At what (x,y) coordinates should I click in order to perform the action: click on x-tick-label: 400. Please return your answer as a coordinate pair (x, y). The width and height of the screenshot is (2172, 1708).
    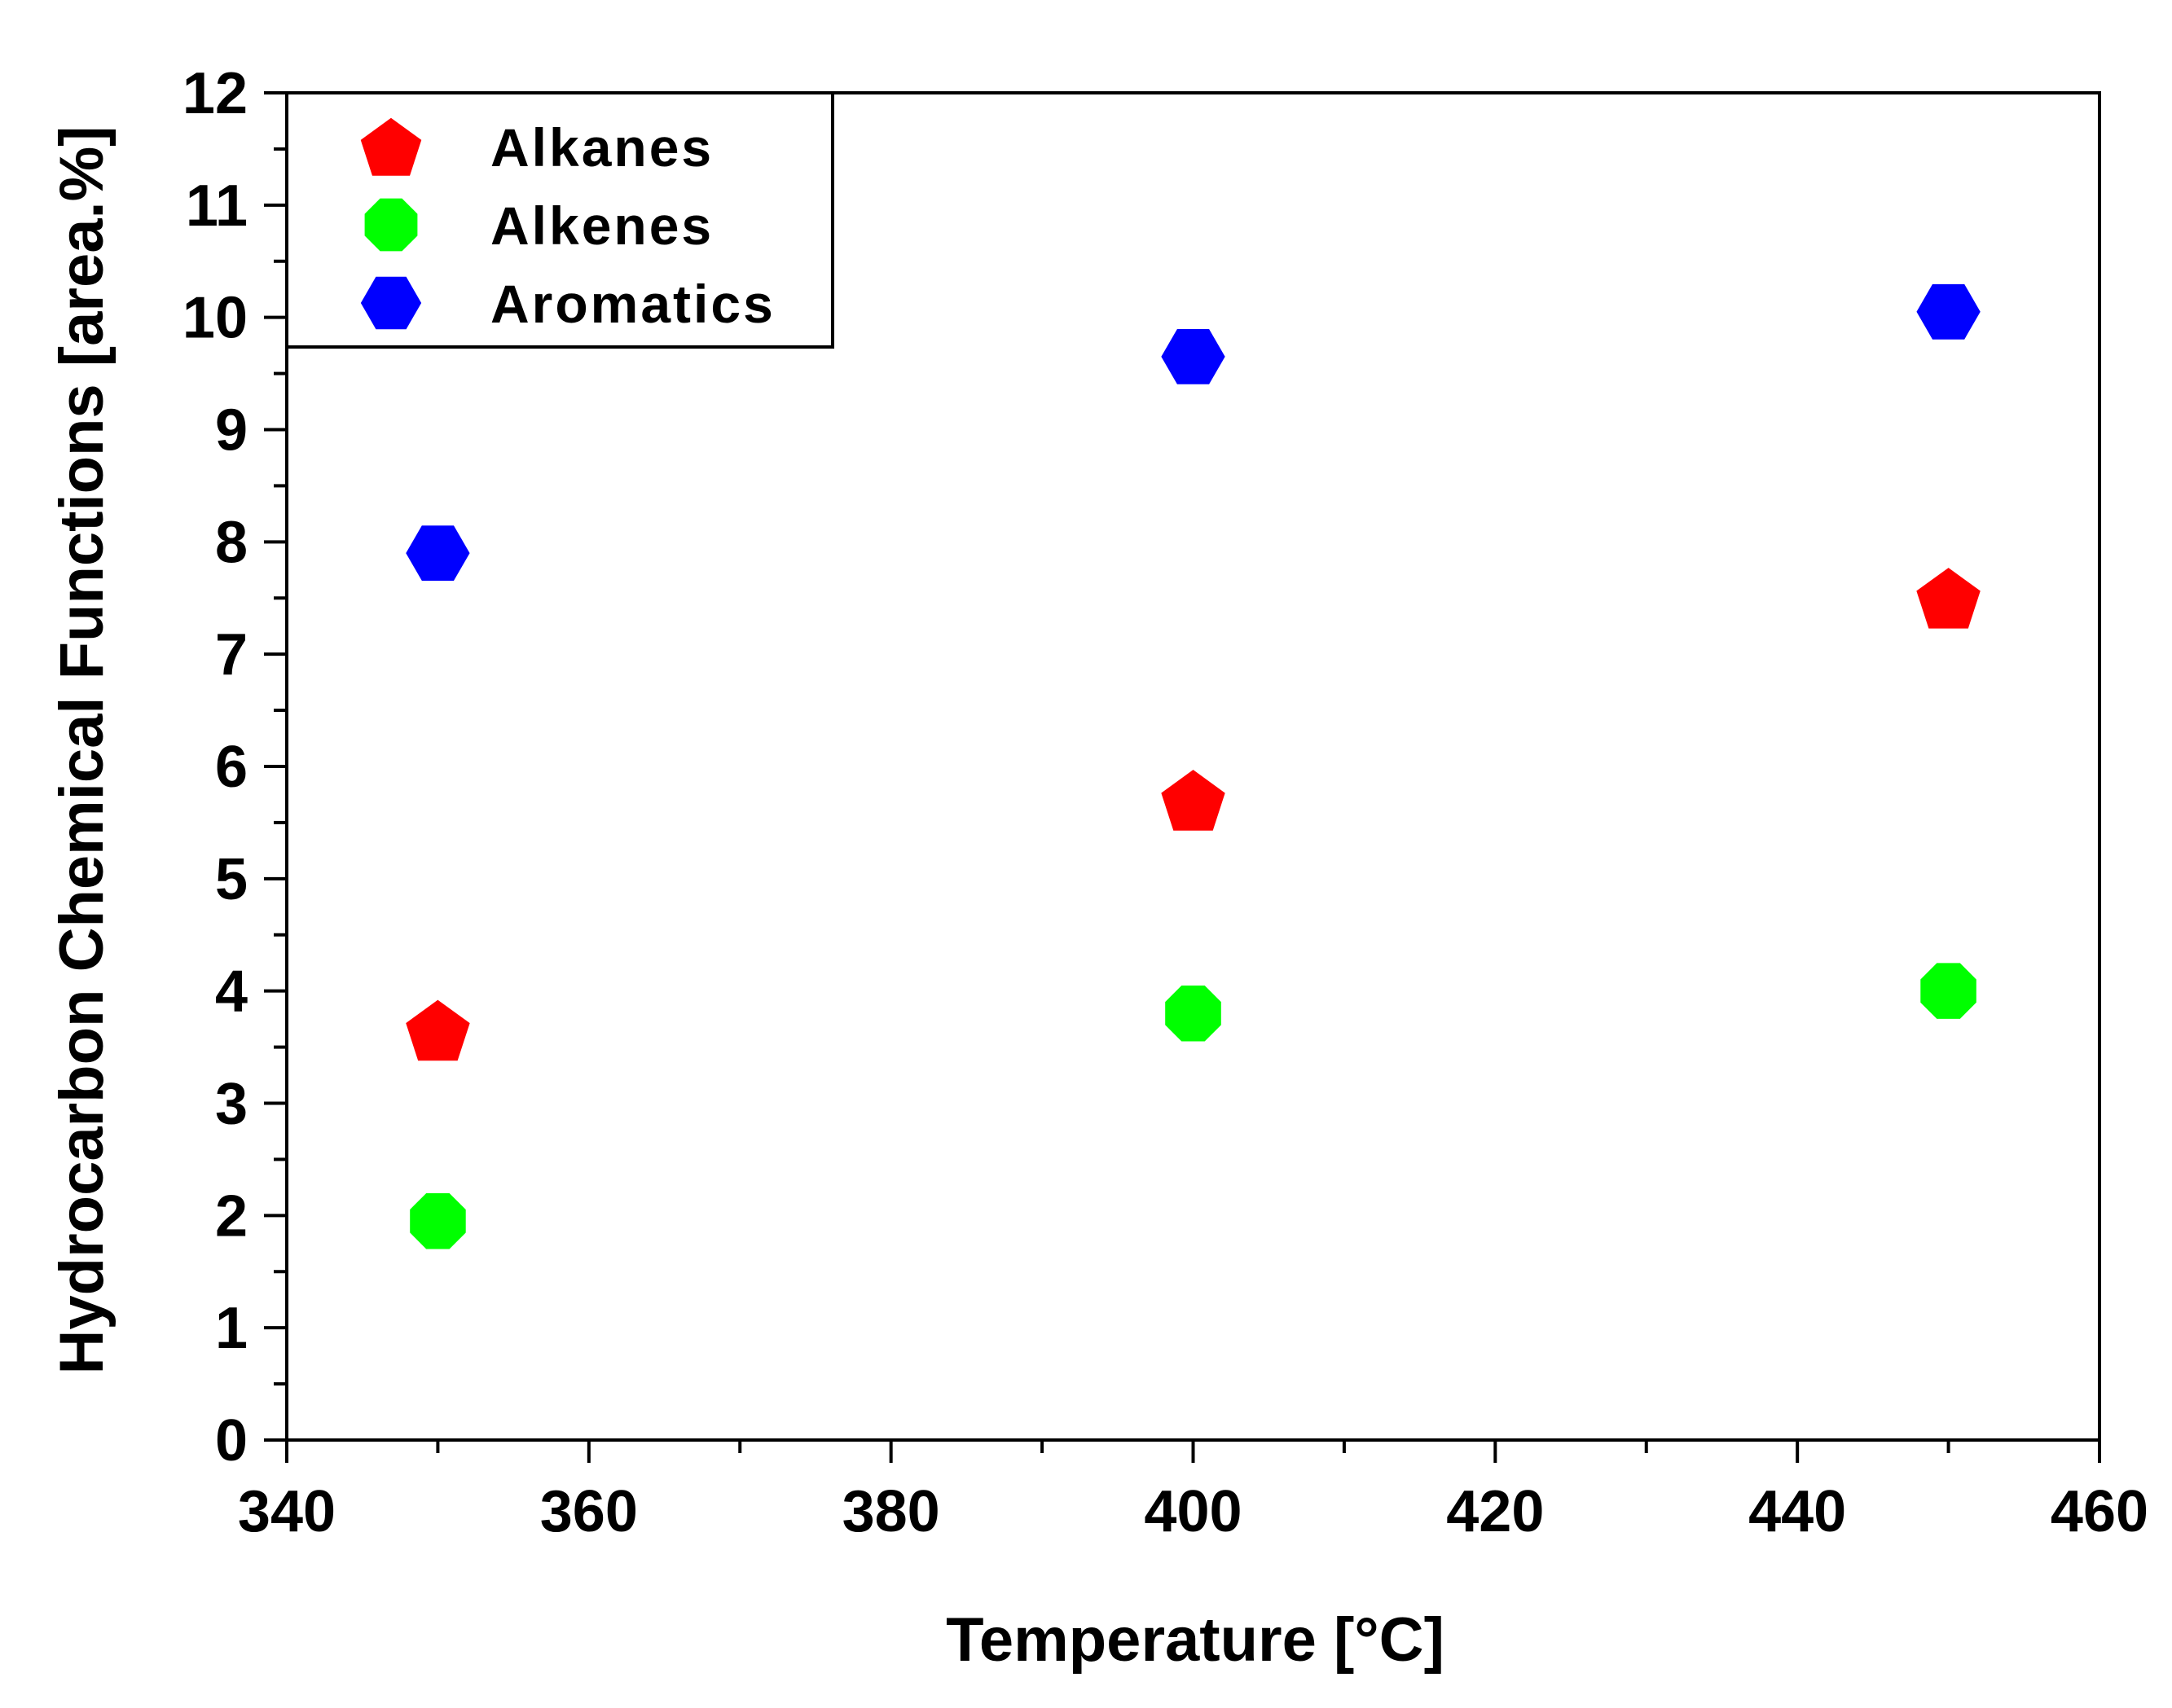
    Looking at the image, I should click on (1193, 1511).